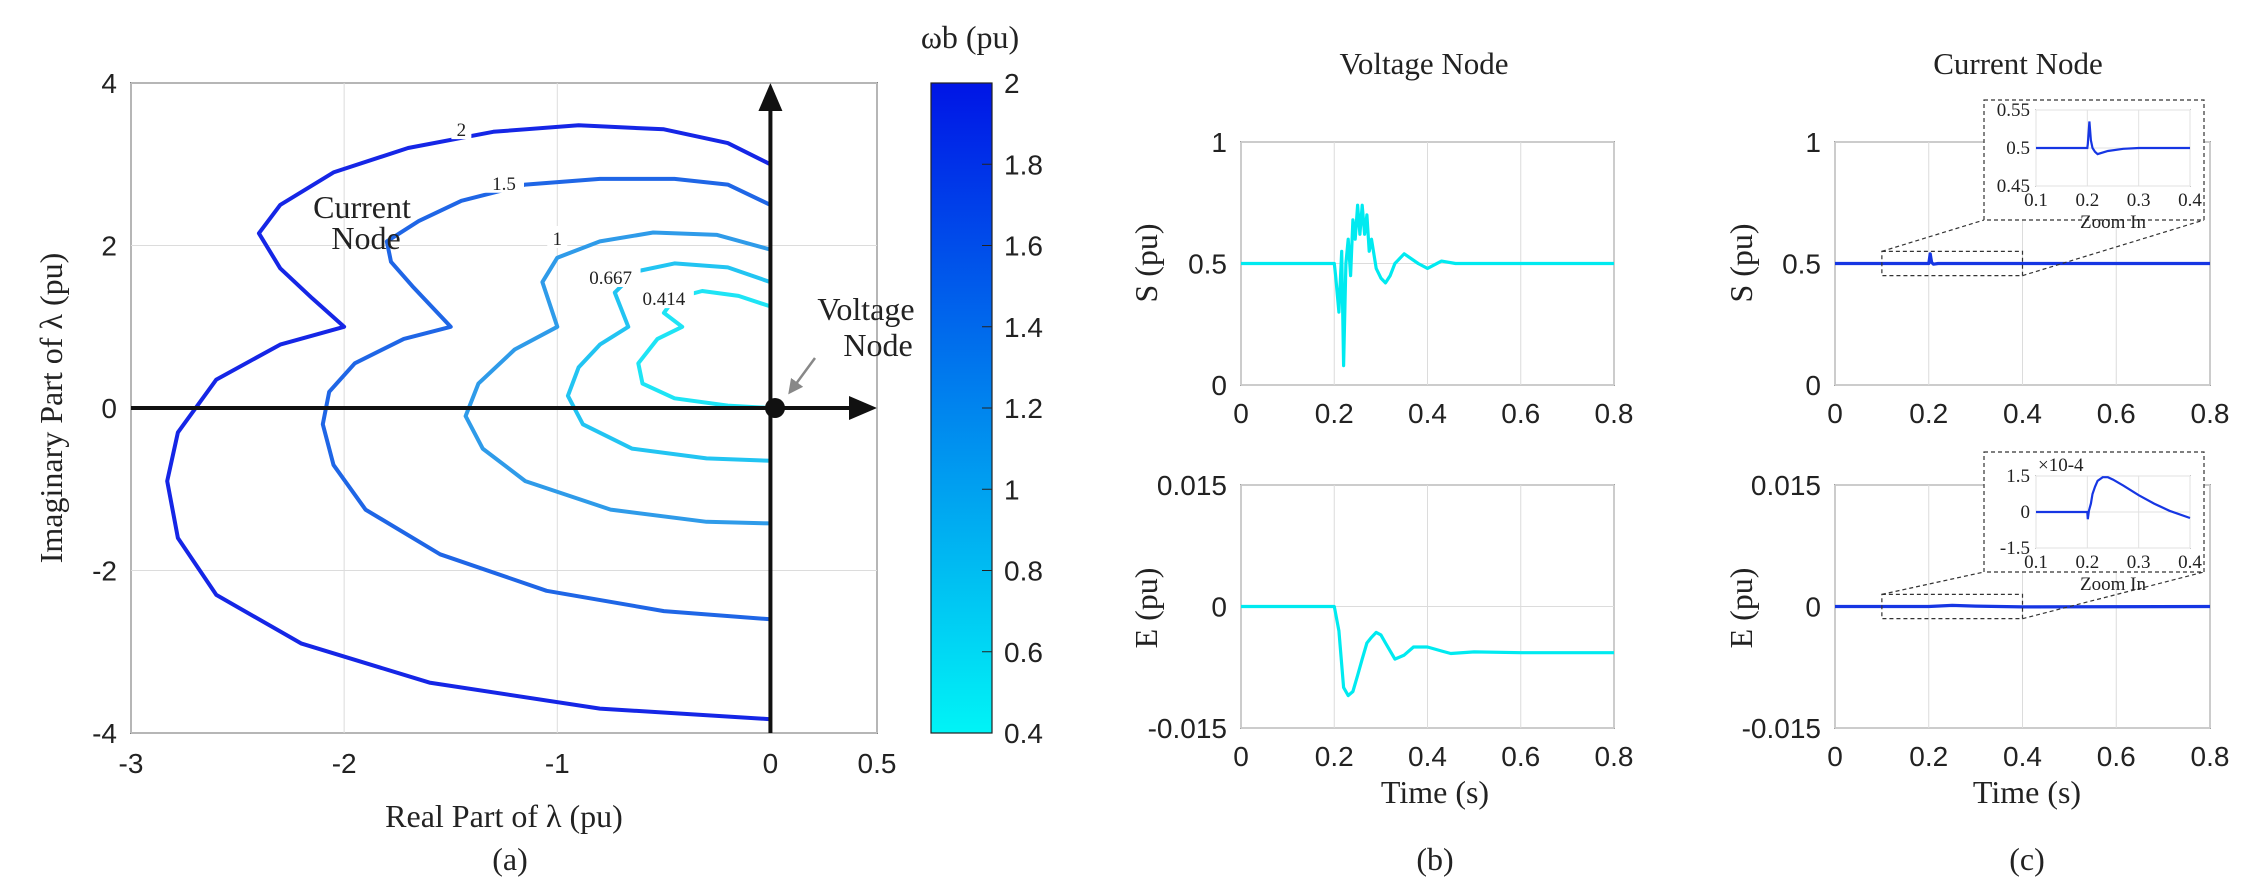  Describe the element at coordinates (1146, 608) in the screenshot. I see `ylabel-b-bottom: E (pu)` at that location.